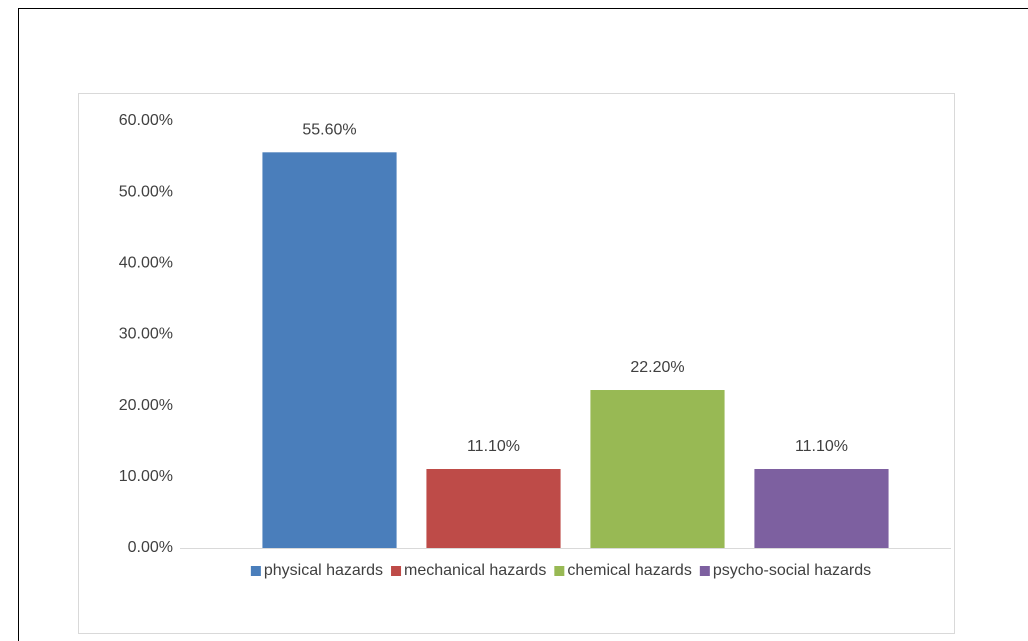  Describe the element at coordinates (146, 476) in the screenshot. I see `y-tick-label: 10.00%` at that location.